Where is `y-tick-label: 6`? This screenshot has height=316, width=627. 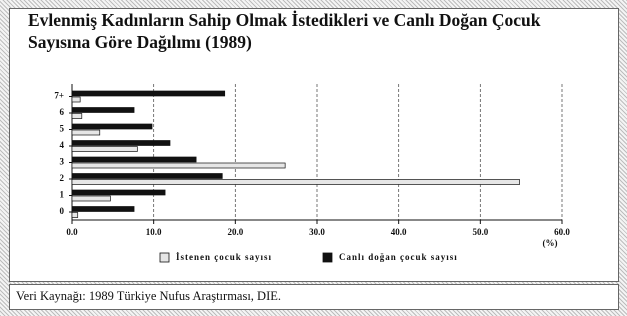
y-tick-label: 6 is located at coordinates (62, 112).